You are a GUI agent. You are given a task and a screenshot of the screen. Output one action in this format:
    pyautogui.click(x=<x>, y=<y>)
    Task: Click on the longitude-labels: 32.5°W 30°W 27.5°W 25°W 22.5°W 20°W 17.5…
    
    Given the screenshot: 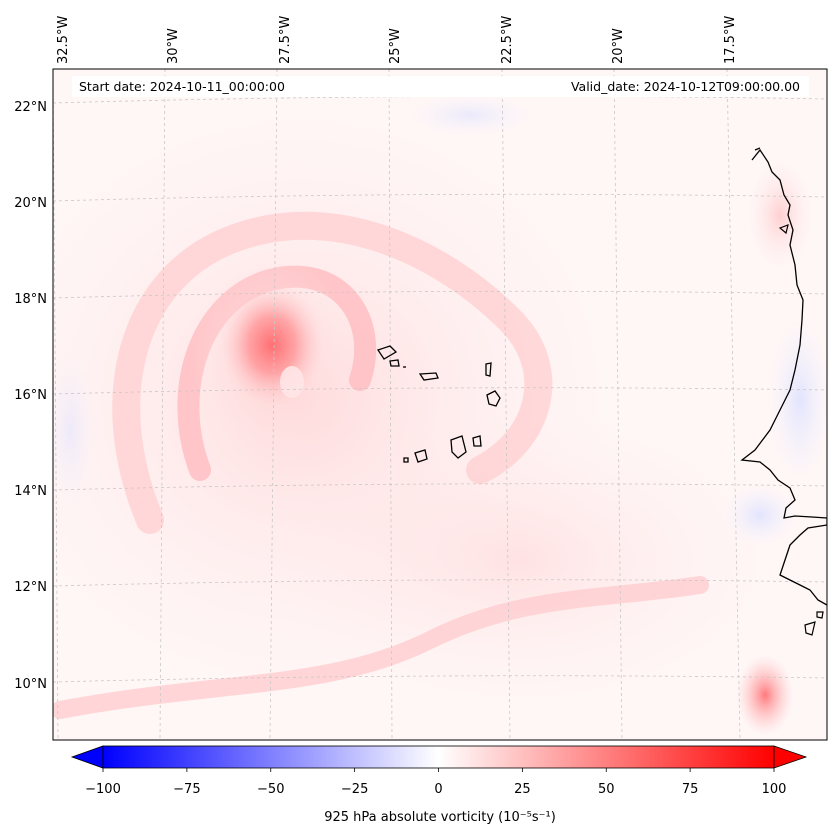 What is the action you would take?
    pyautogui.click(x=397, y=40)
    